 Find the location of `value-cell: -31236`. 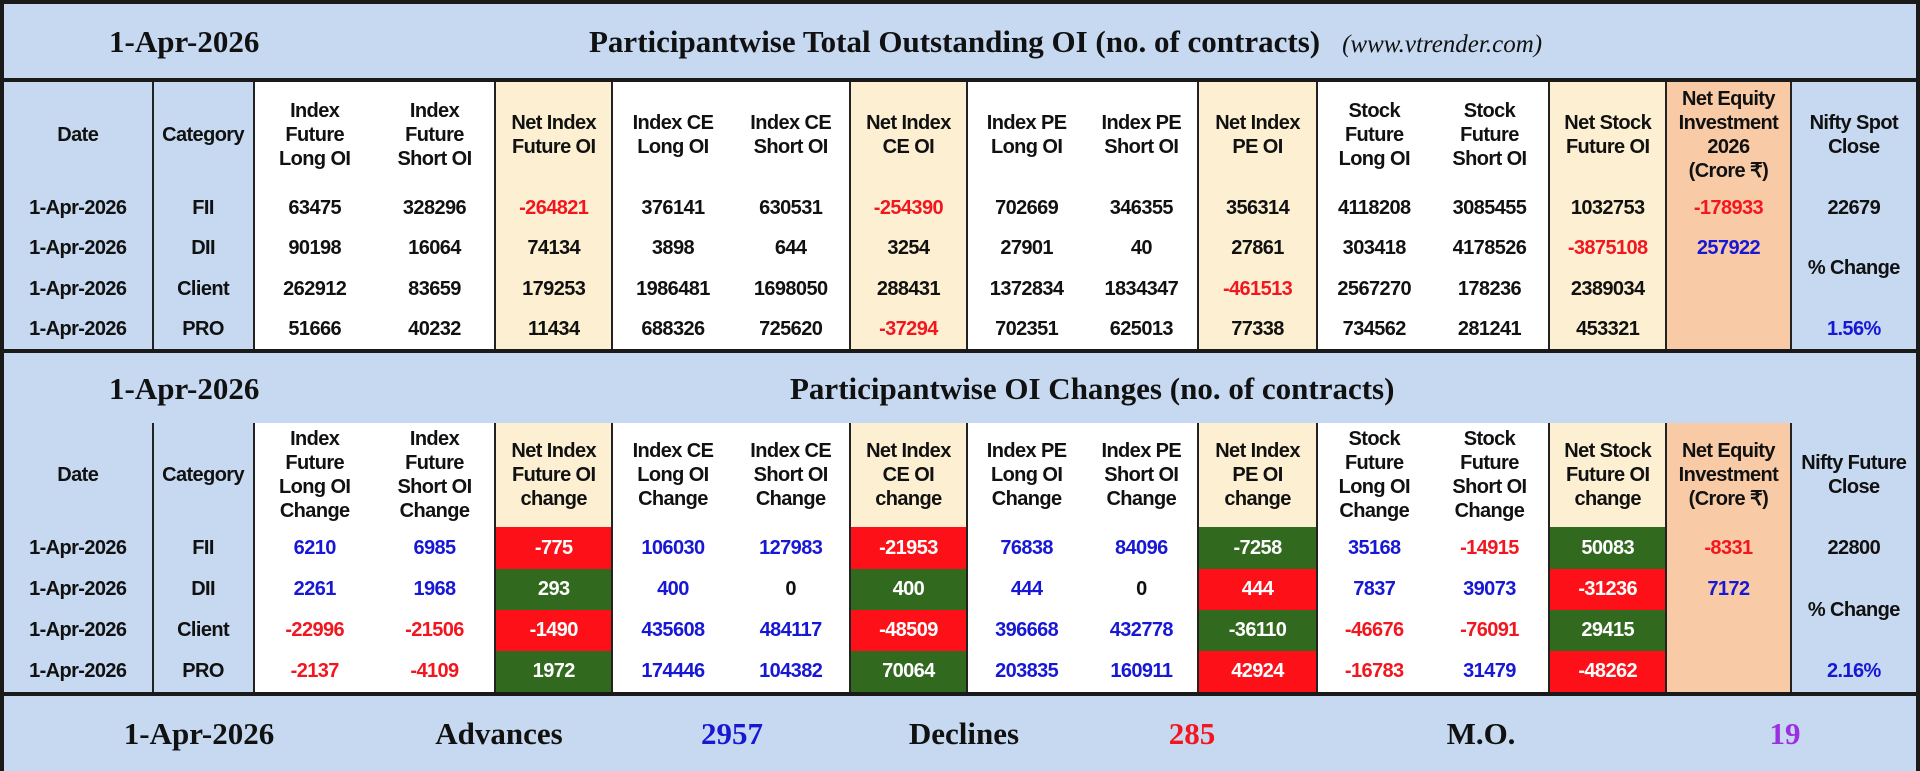

value-cell: -31236 is located at coordinates (1608, 589).